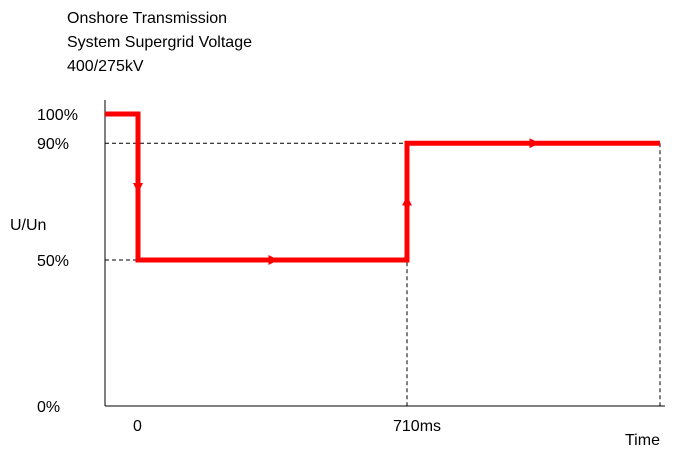 This screenshot has width=675, height=449. Describe the element at coordinates (28, 225) in the screenshot. I see `y-axis-label: U/Un` at that location.